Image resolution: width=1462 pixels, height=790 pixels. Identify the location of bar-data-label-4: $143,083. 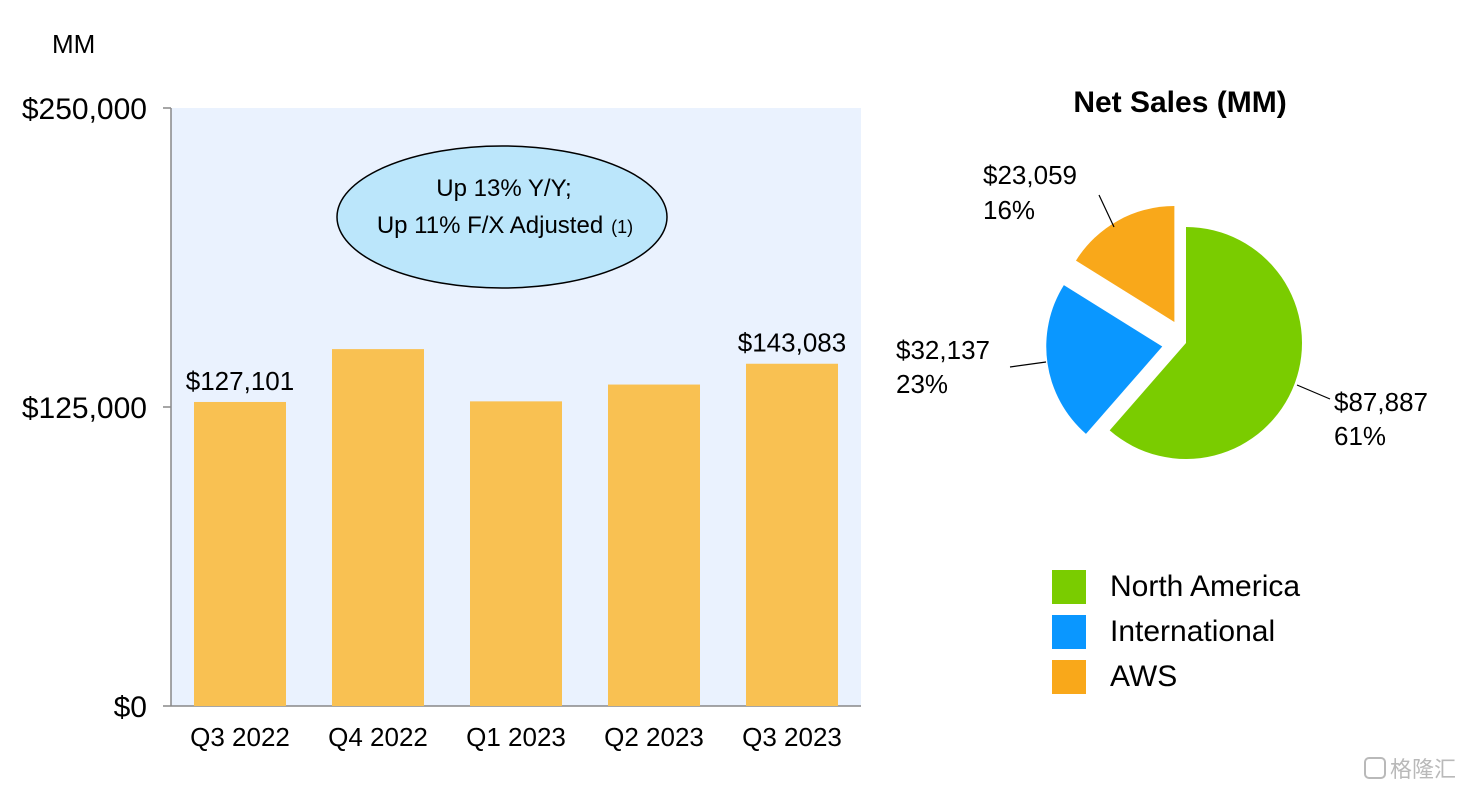
(792, 343).